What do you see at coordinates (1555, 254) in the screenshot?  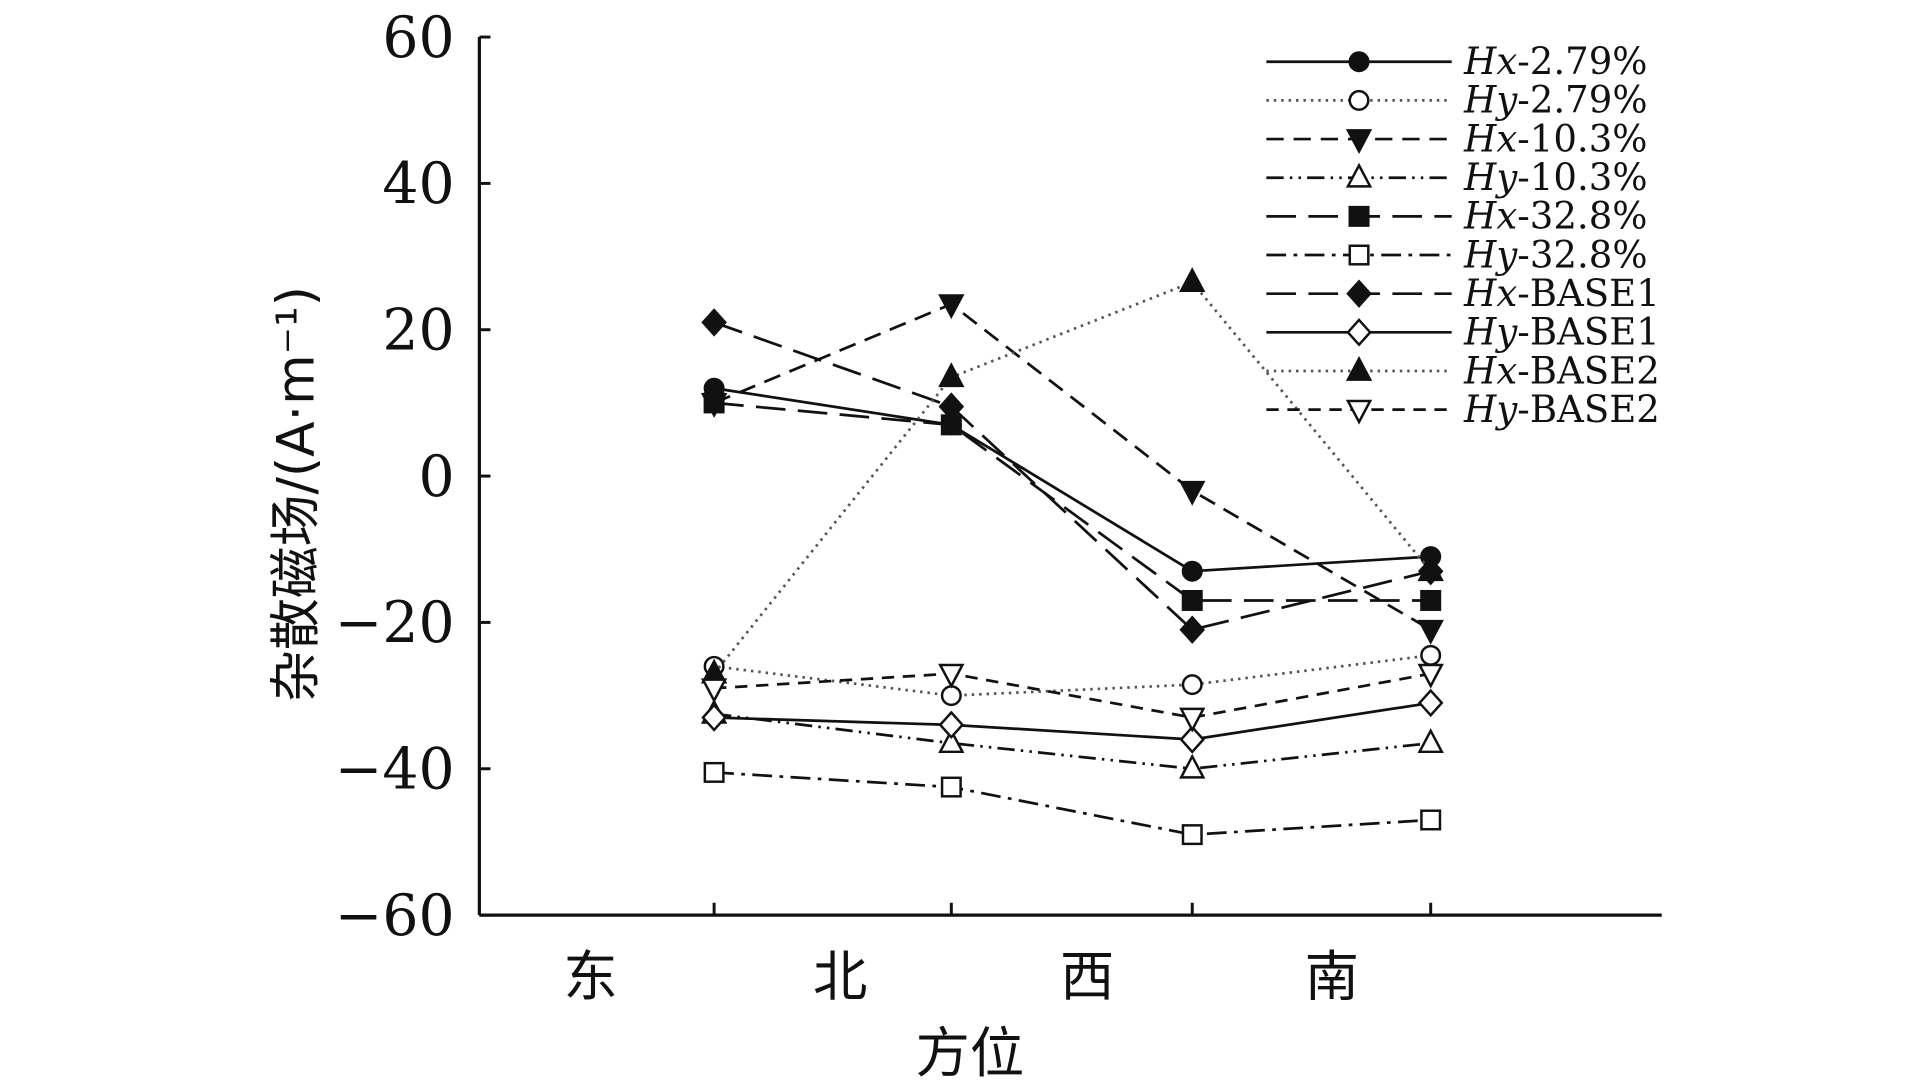 I see `legend-label: Hy-32.8%` at bounding box center [1555, 254].